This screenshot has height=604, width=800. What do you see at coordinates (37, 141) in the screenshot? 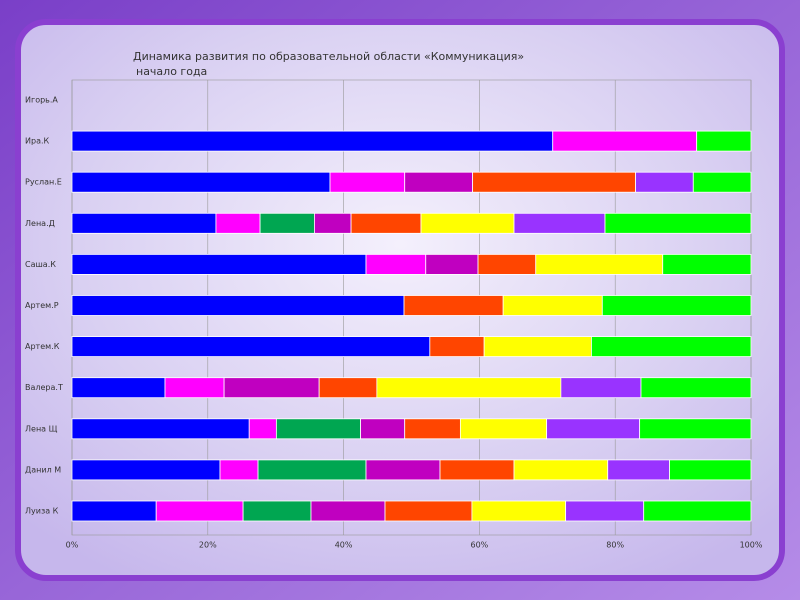
I see `y-tick-label: Ира.К` at bounding box center [37, 141].